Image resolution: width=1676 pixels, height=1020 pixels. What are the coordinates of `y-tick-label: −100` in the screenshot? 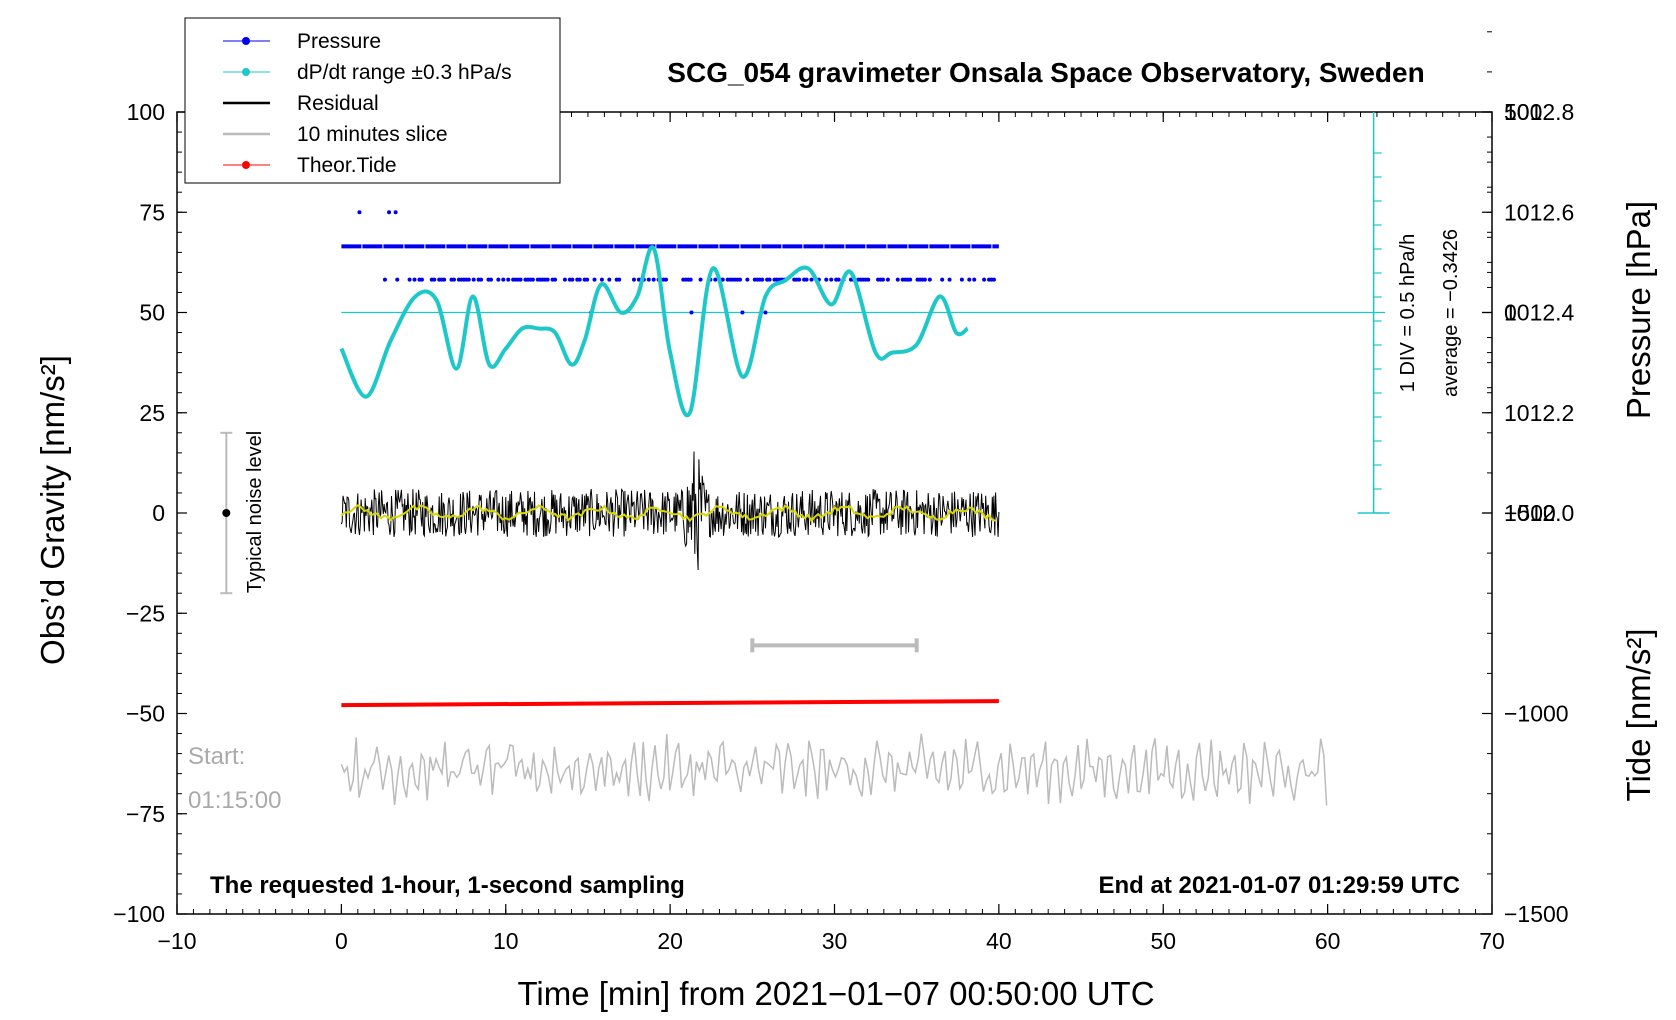 It's located at (139, 914).